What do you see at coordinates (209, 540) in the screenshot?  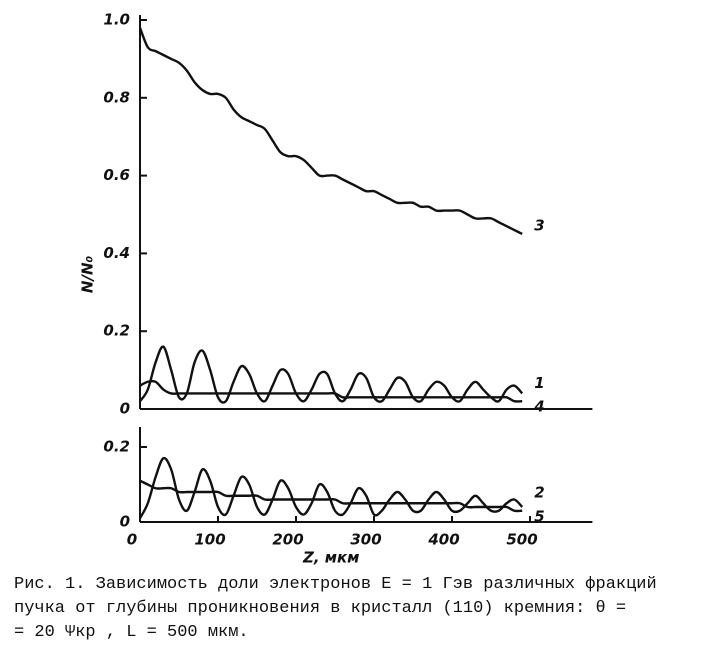 I see `x-tick-label: 100` at bounding box center [209, 540].